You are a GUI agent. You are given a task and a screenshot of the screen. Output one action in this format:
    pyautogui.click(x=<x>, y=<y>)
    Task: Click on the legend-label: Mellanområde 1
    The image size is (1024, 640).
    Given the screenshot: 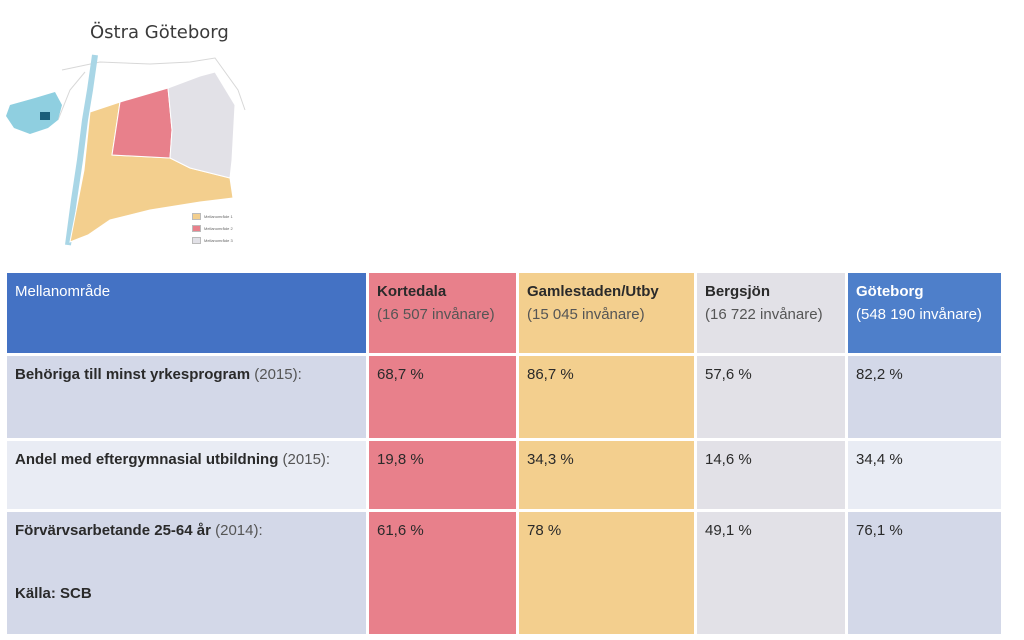 What is the action you would take?
    pyautogui.click(x=218, y=216)
    